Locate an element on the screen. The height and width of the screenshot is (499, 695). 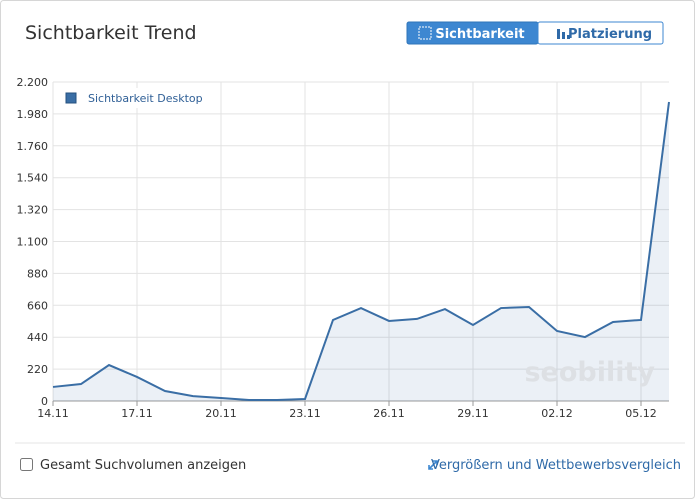
legend is located at coordinates (132, 98).